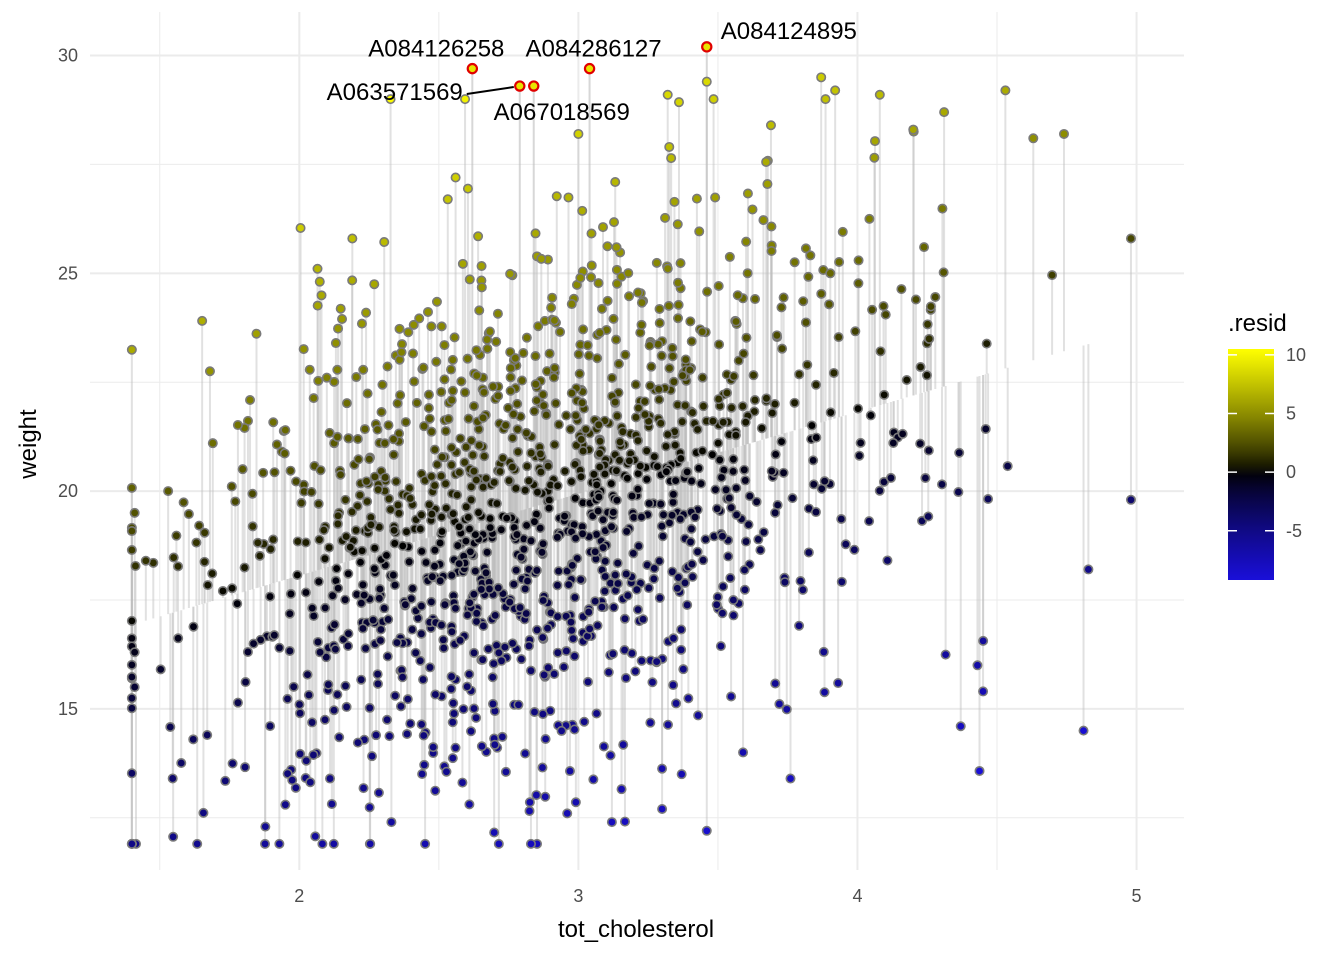 Image resolution: width=1344 pixels, height=960 pixels. What do you see at coordinates (589, 68) in the screenshot?
I see `highlighted-point` at bounding box center [589, 68].